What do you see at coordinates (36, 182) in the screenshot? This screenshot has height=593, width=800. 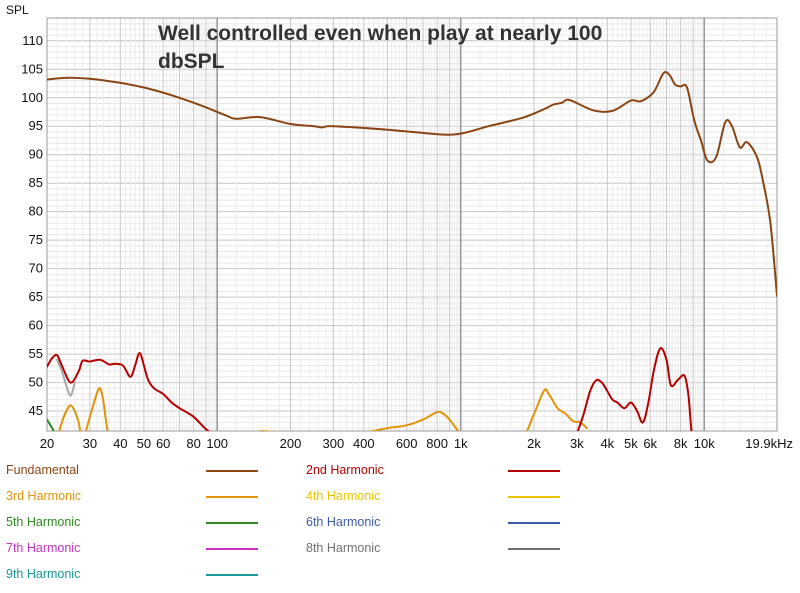 I see `y-tick-label: 85` at bounding box center [36, 182].